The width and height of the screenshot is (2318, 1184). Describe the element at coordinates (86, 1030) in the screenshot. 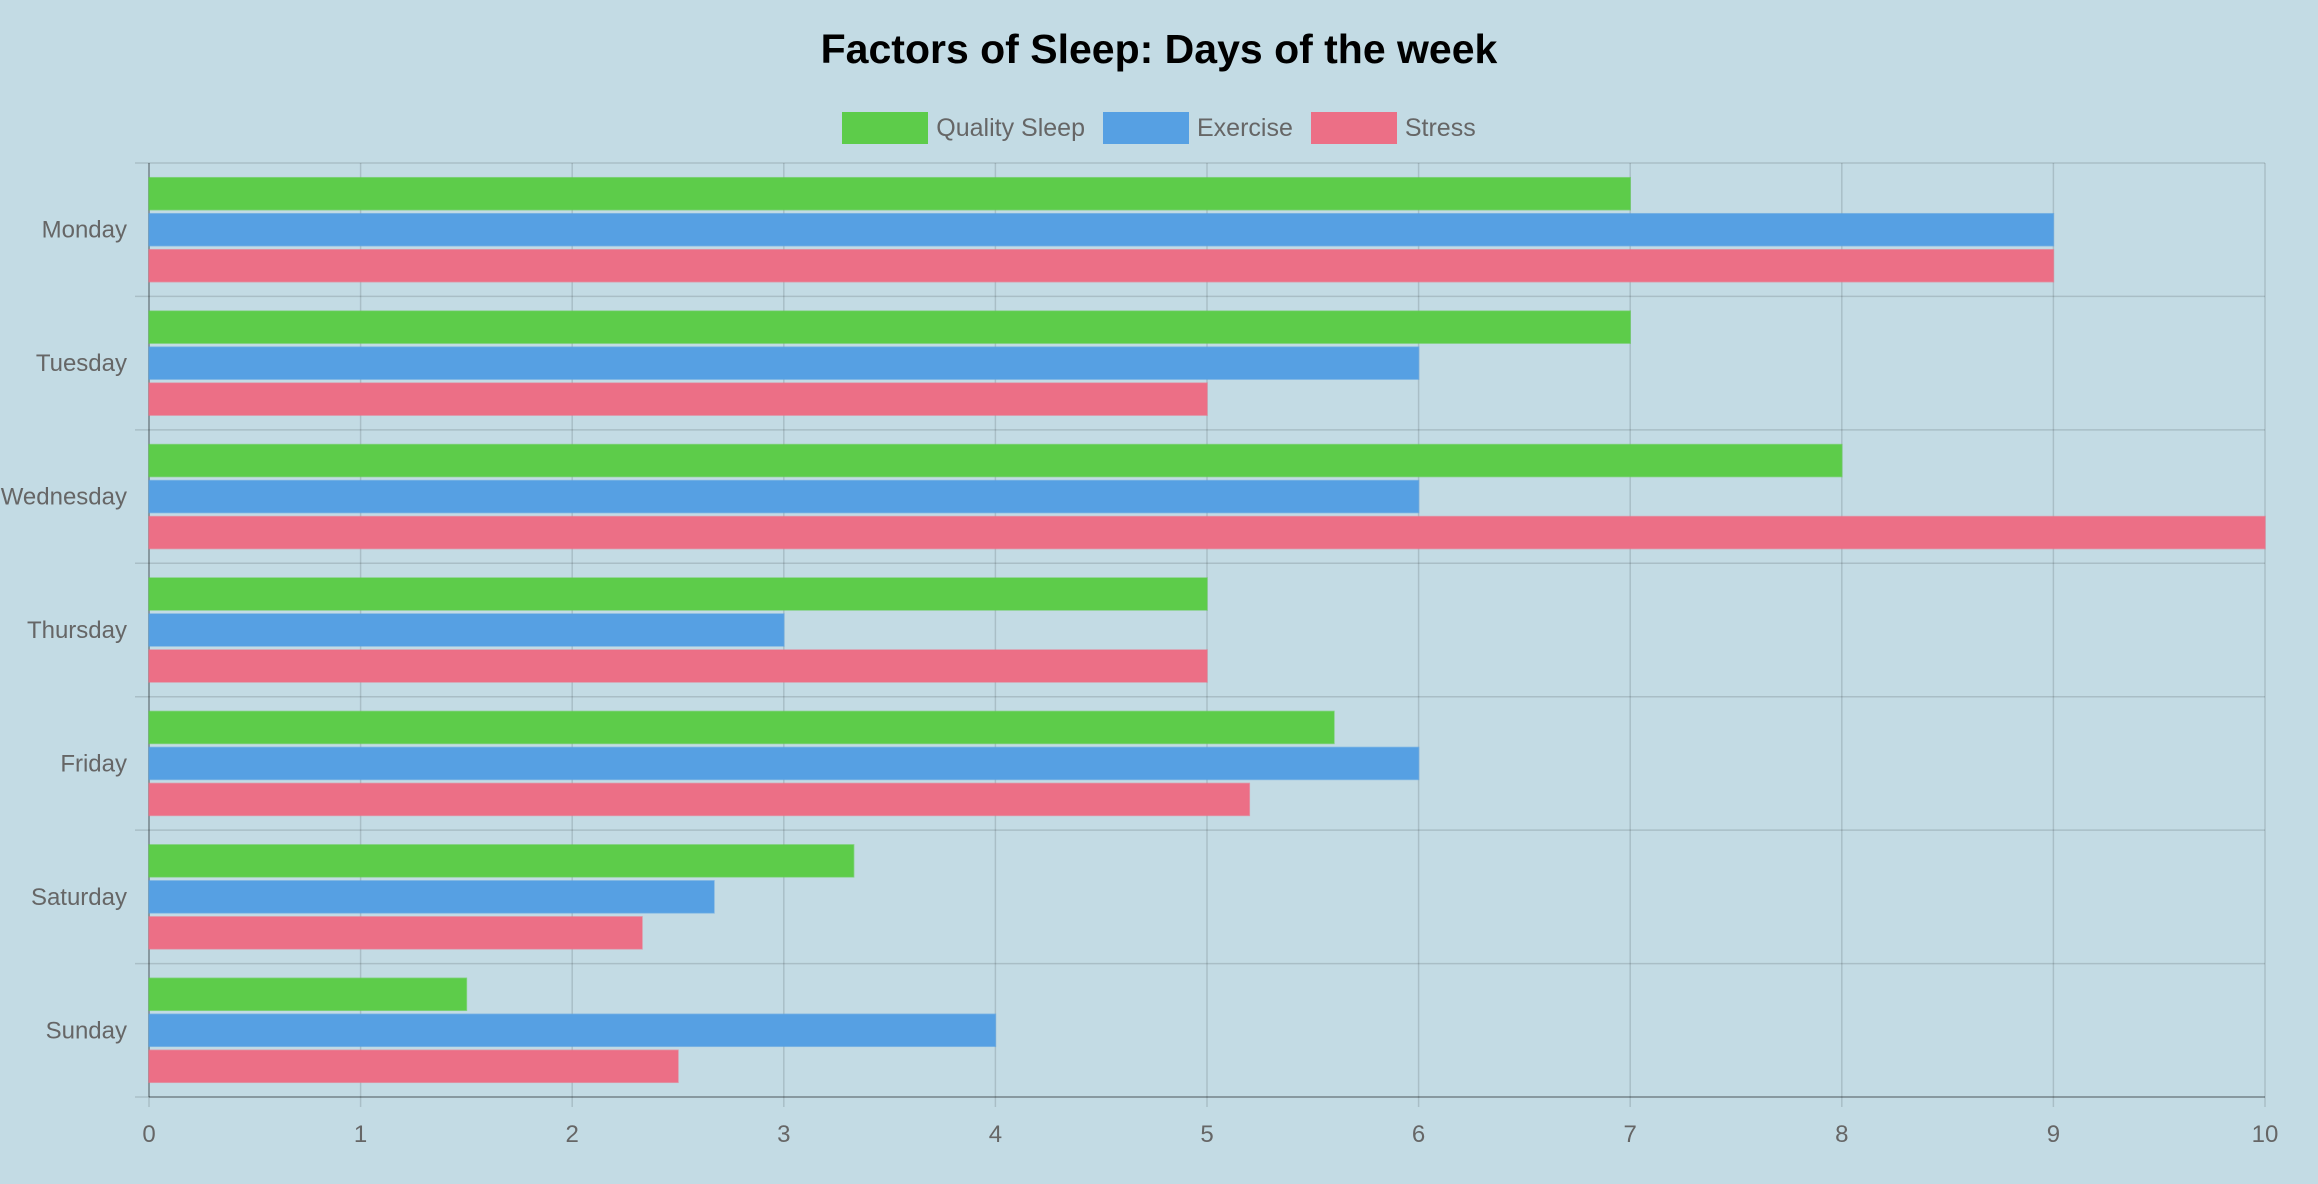

I see `y-tick-label-sunday: Sunday` at that location.